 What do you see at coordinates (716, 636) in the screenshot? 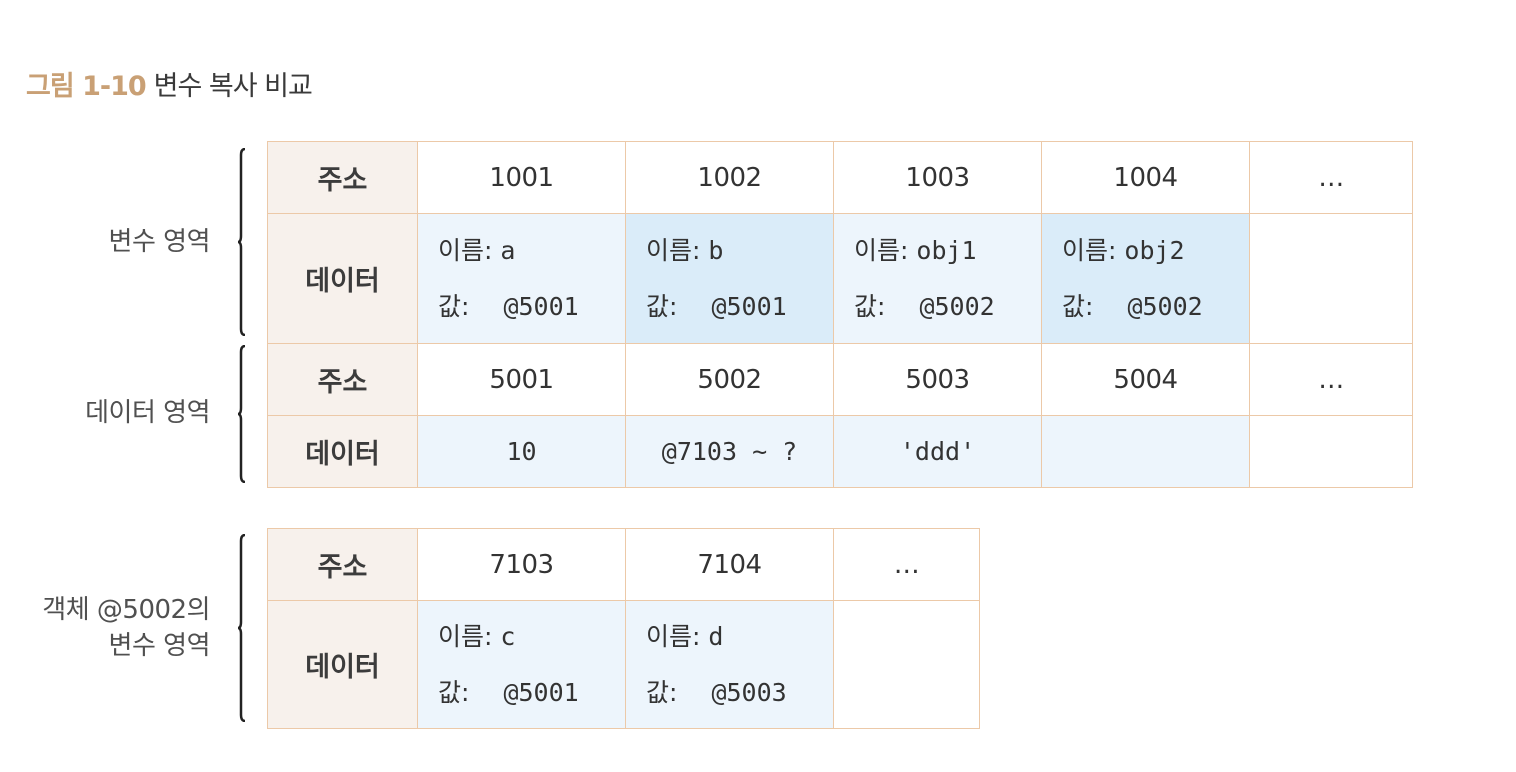
I see `variable-name: d` at bounding box center [716, 636].